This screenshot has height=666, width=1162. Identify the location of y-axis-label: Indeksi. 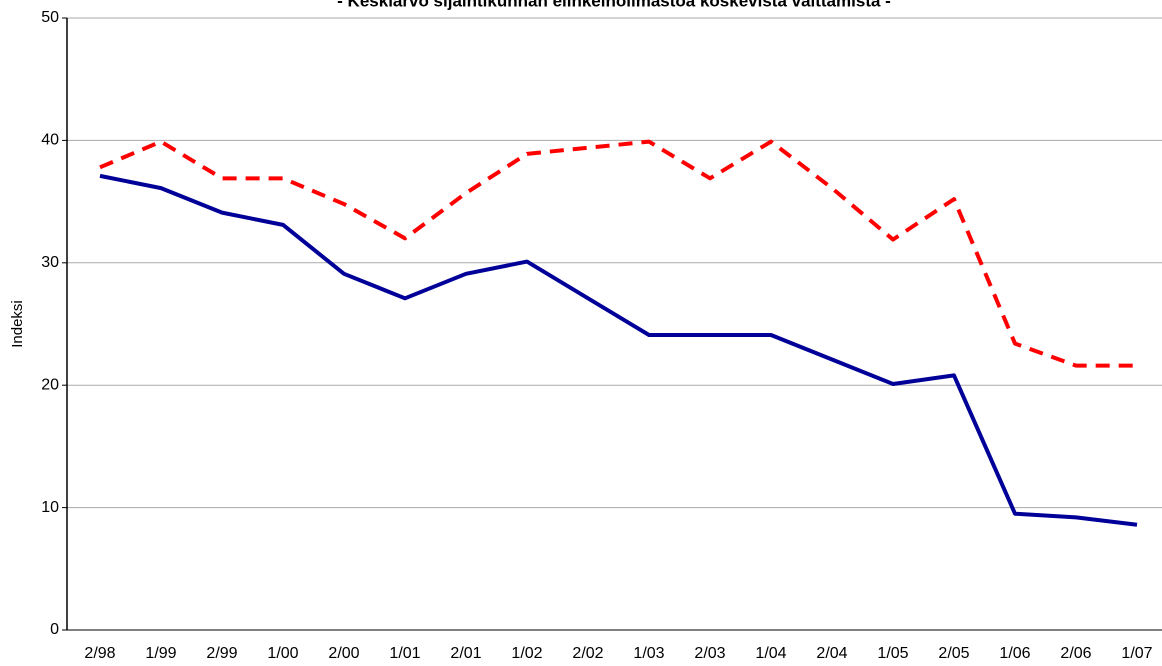
(17, 324).